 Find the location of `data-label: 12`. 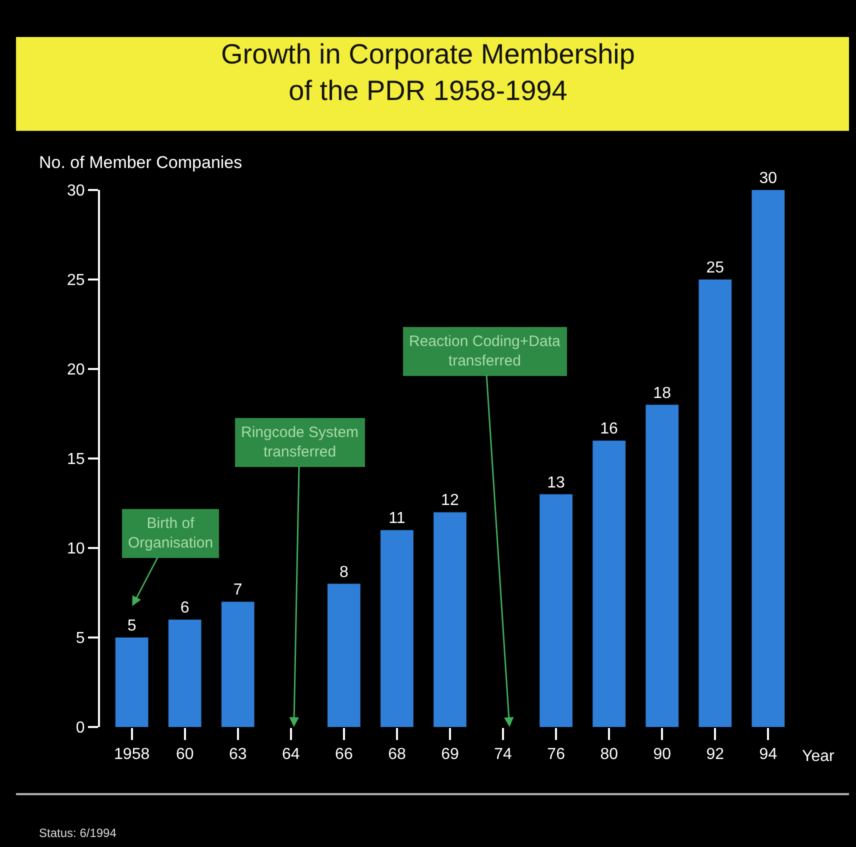

data-label: 12 is located at coordinates (450, 501).